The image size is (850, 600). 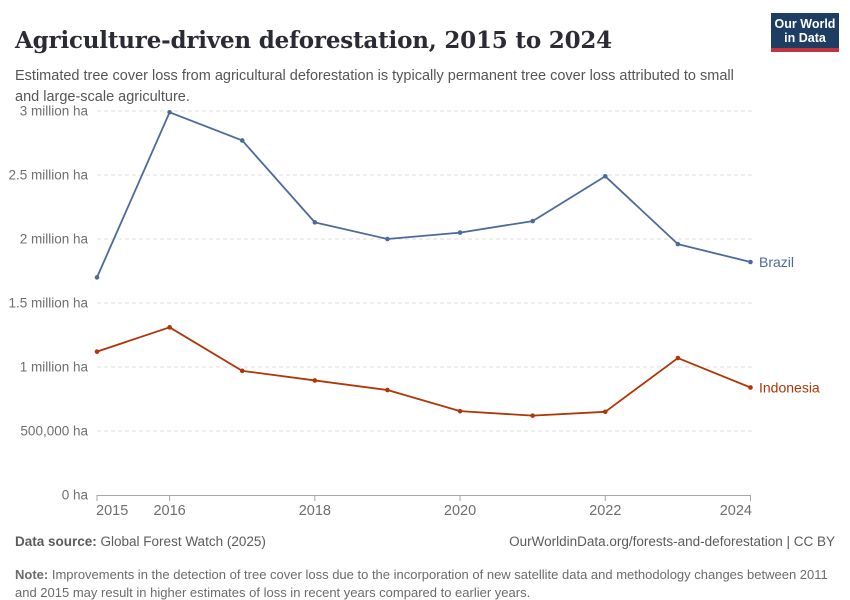 What do you see at coordinates (605, 176) in the screenshot?
I see `point-brazil-2022` at bounding box center [605, 176].